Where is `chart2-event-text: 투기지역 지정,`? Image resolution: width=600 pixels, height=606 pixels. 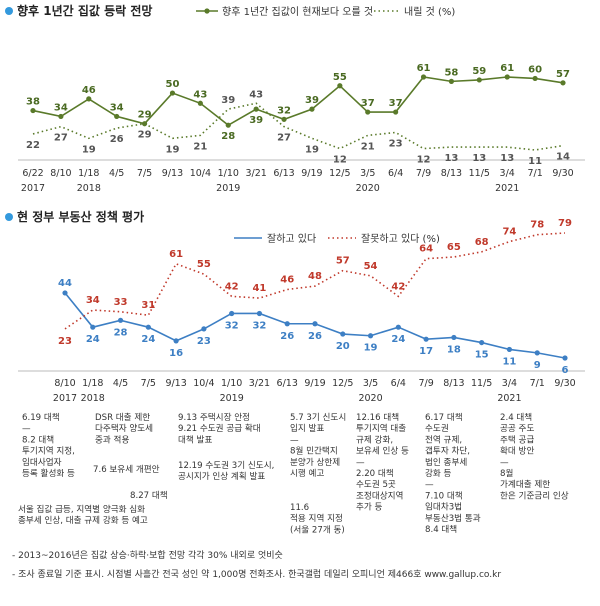
chart2-event-text: 투기지역 지정, is located at coordinates (48, 451).